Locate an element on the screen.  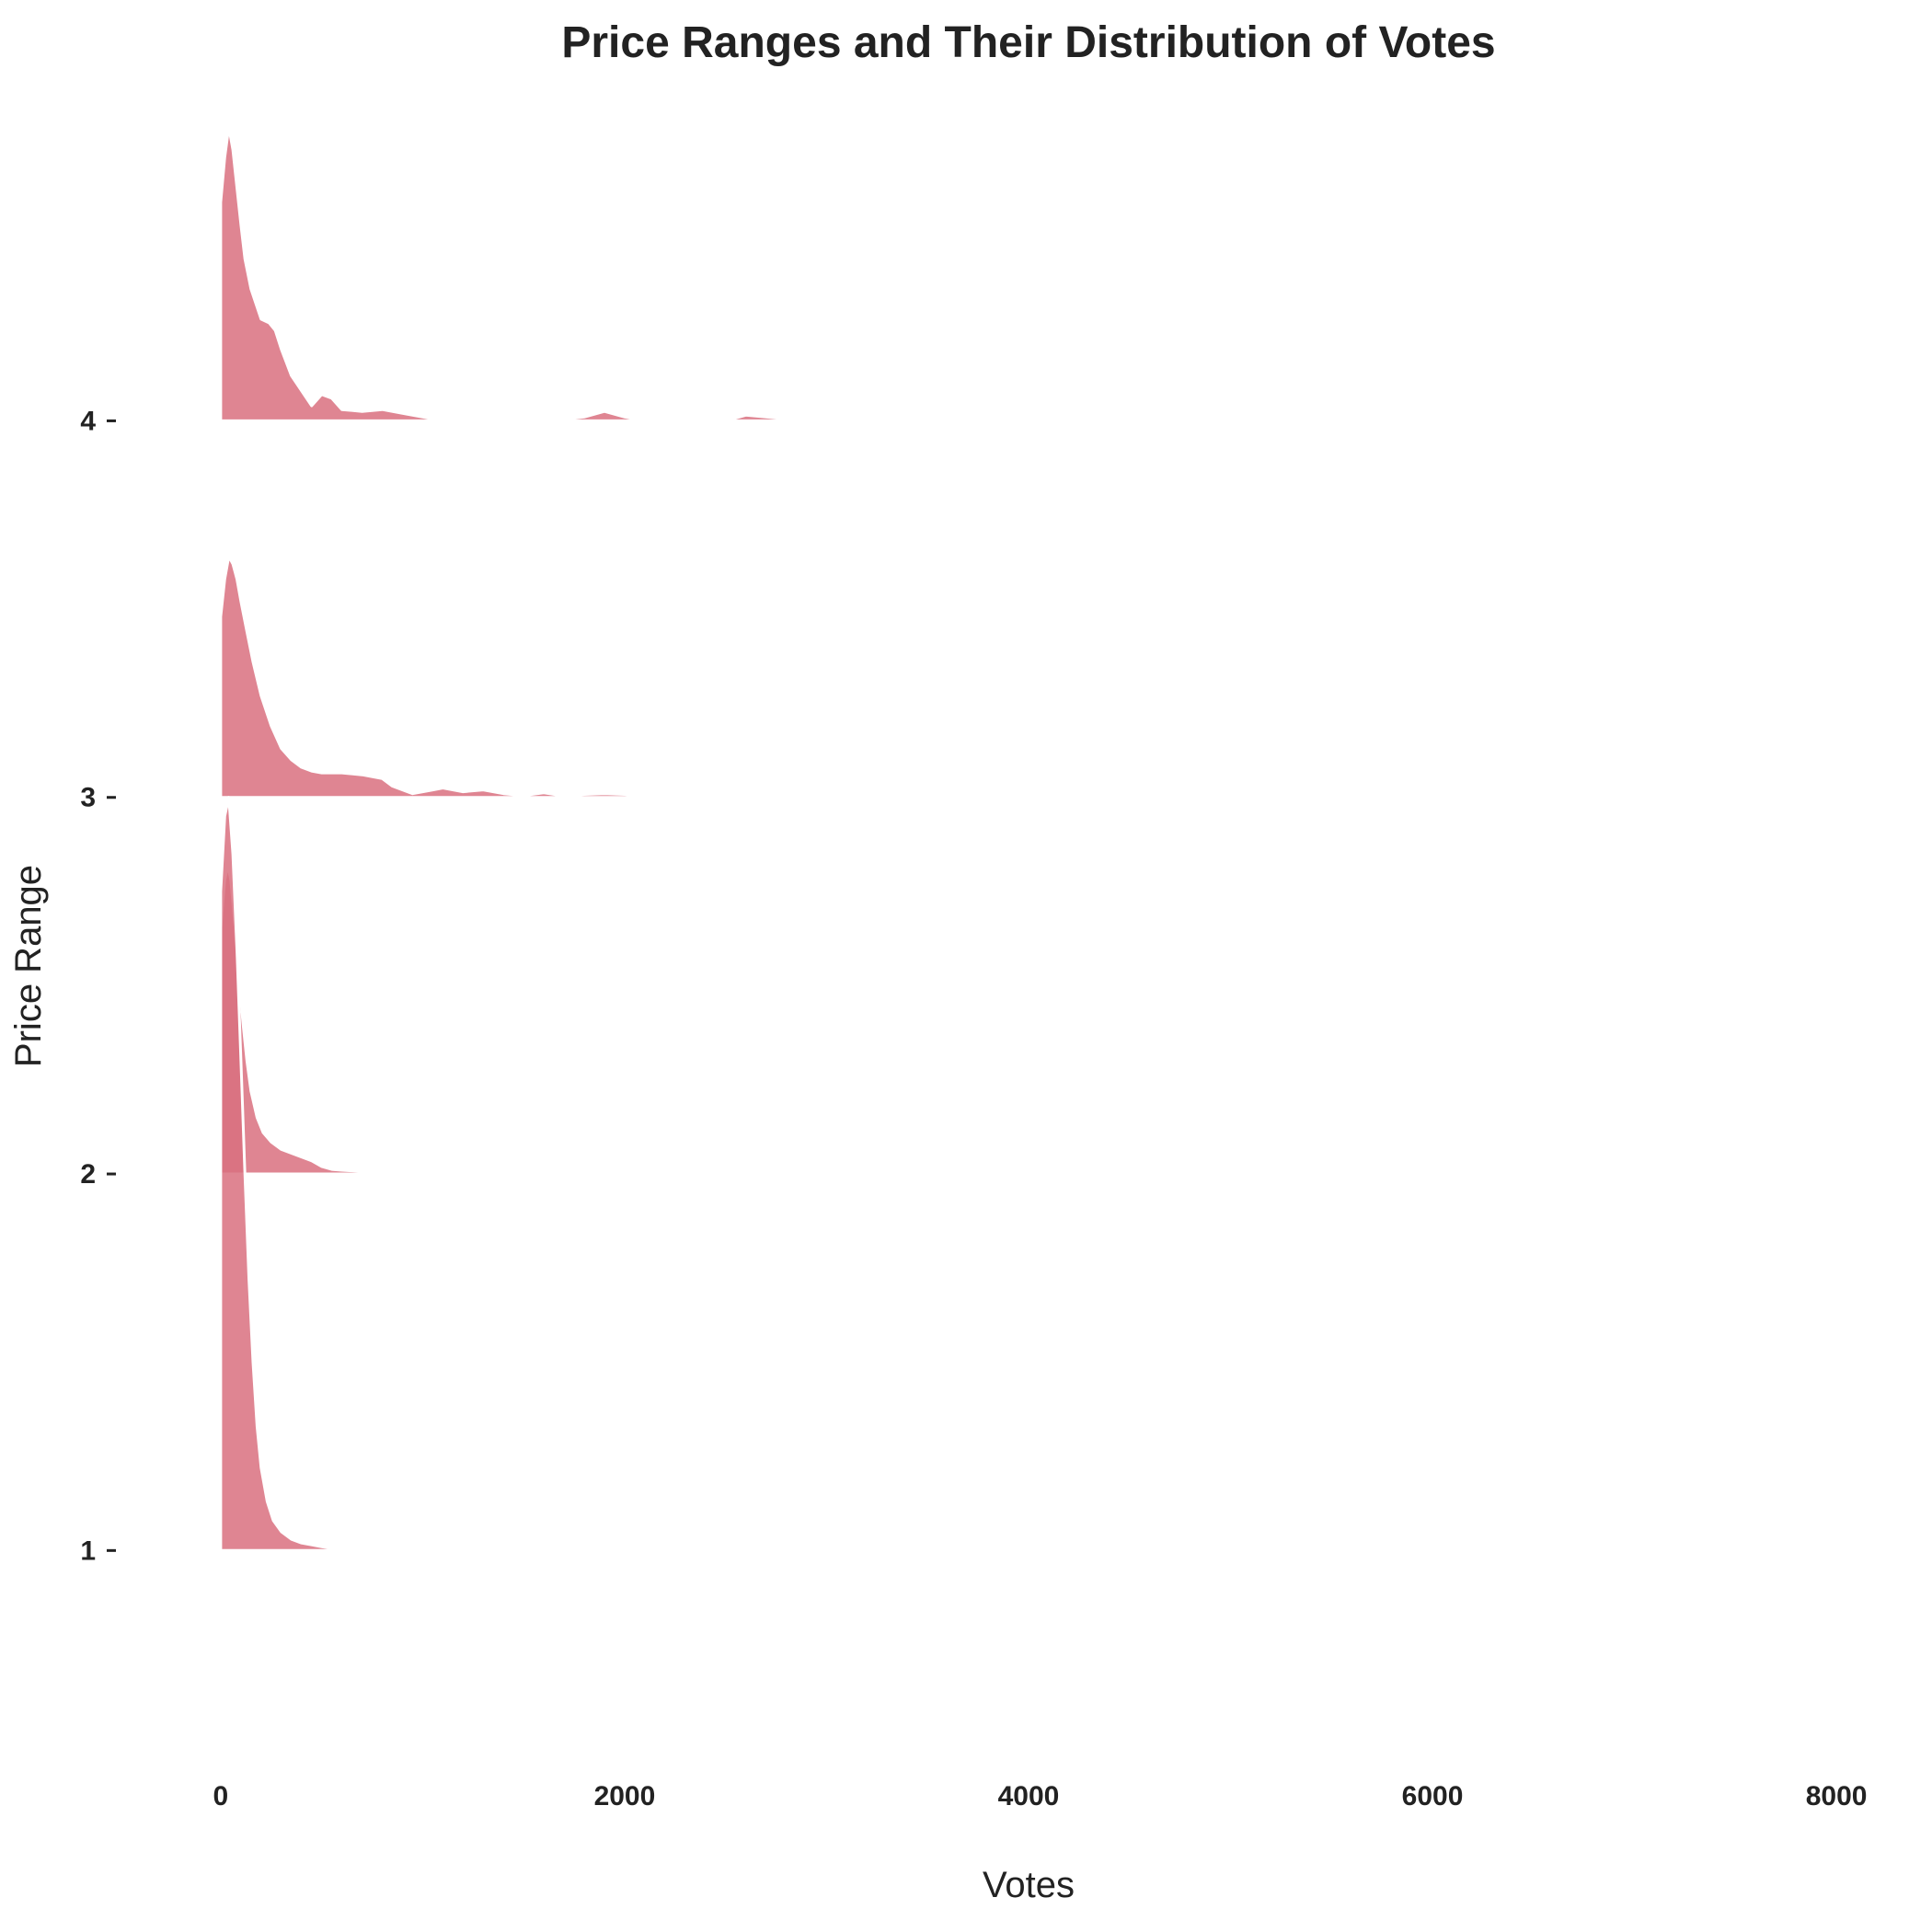
y-axis-label: Price Range is located at coordinates (28, 966).